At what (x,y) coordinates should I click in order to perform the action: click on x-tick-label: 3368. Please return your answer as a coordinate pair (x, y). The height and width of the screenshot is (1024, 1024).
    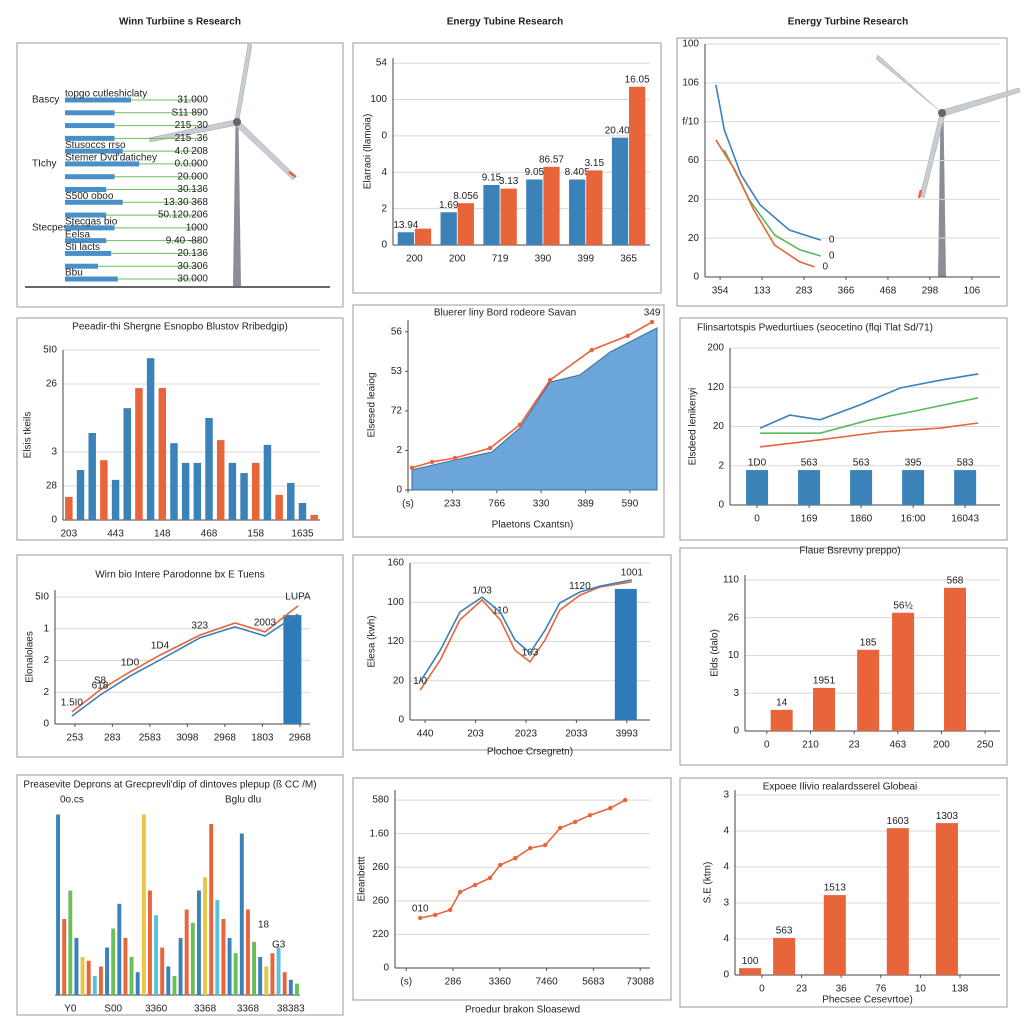
    Looking at the image, I should click on (248, 1009).